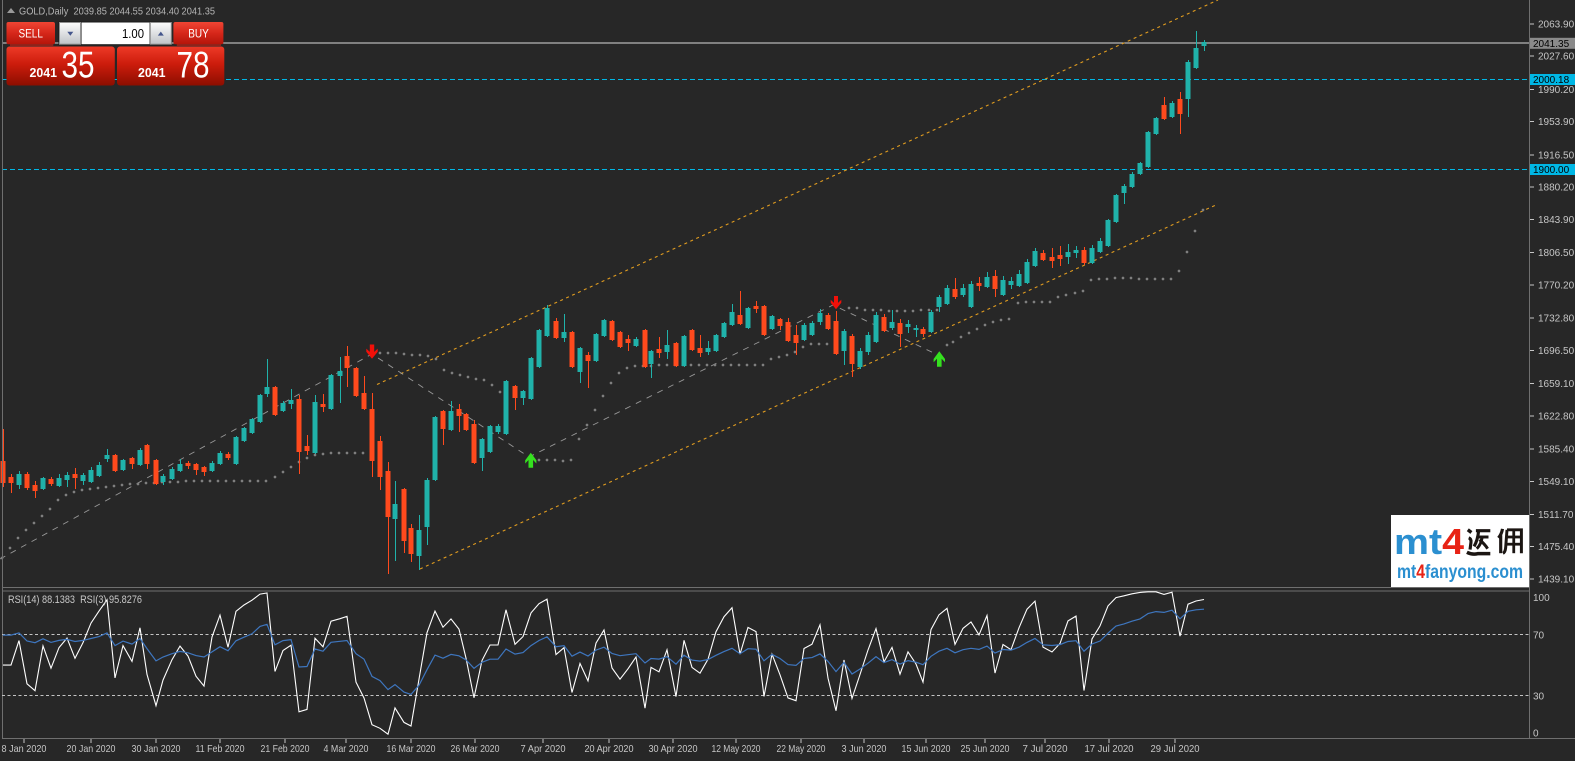  I want to click on svg-text: 1880.20, so click(1556, 188).